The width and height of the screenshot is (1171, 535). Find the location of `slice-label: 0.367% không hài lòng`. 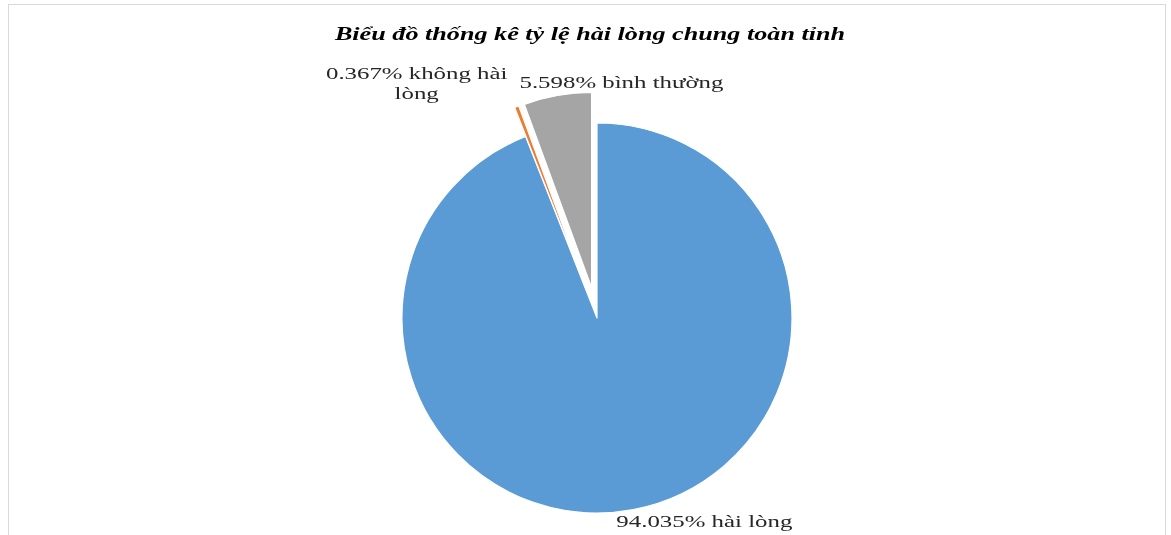

slice-label: 0.367% không hài lòng is located at coordinates (416, 83).